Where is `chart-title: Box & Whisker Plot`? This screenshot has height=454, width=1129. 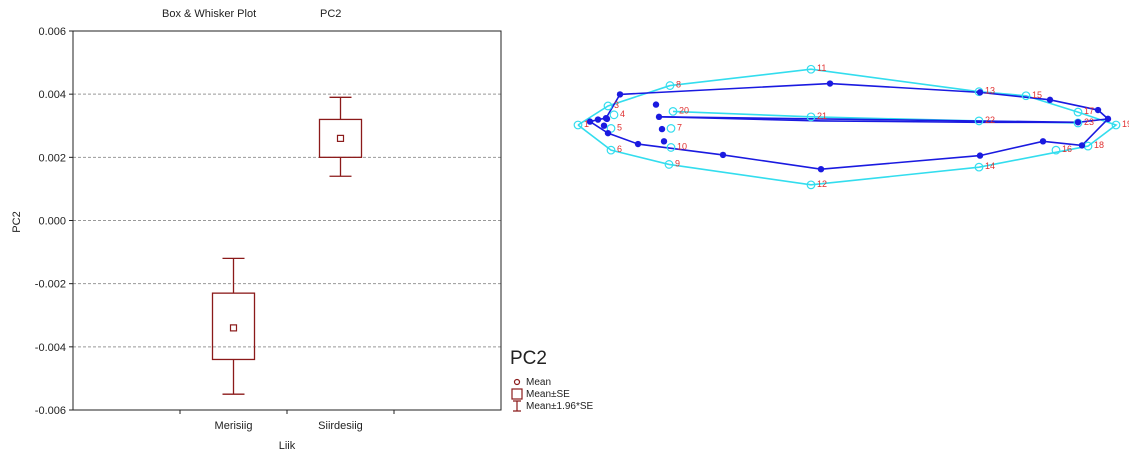 chart-title: Box & Whisker Plot is located at coordinates (209, 14).